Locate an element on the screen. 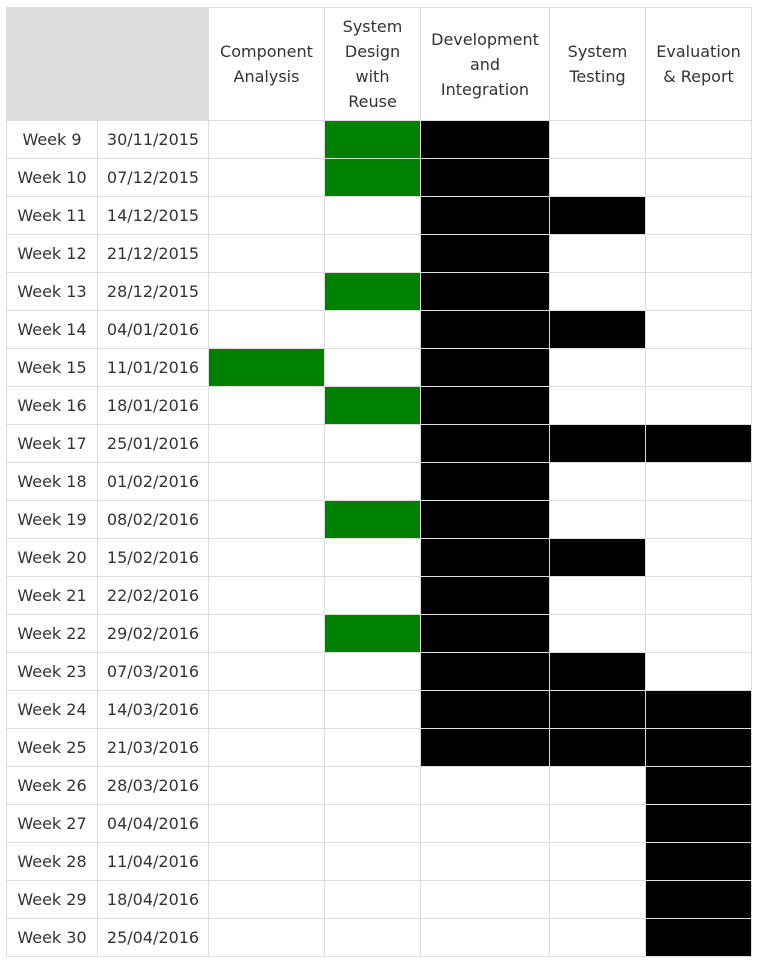  week-label: Week 27 is located at coordinates (52, 823).